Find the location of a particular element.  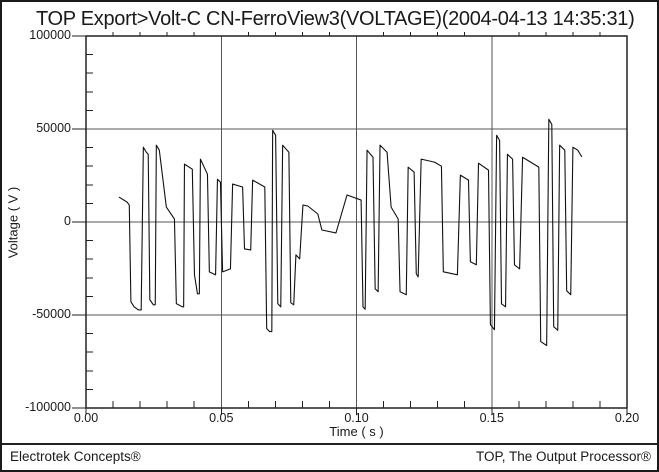

footer-brand-left: Electrotek Concepts® is located at coordinates (75, 456).